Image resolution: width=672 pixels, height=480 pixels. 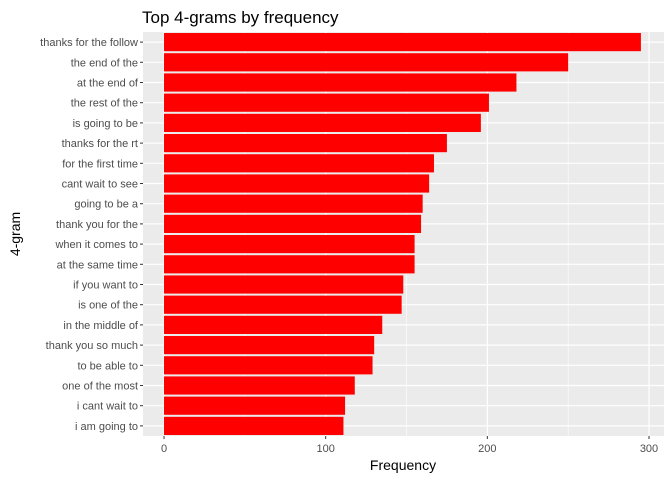 I want to click on y-tick-label: i am going to, so click(x=106, y=427).